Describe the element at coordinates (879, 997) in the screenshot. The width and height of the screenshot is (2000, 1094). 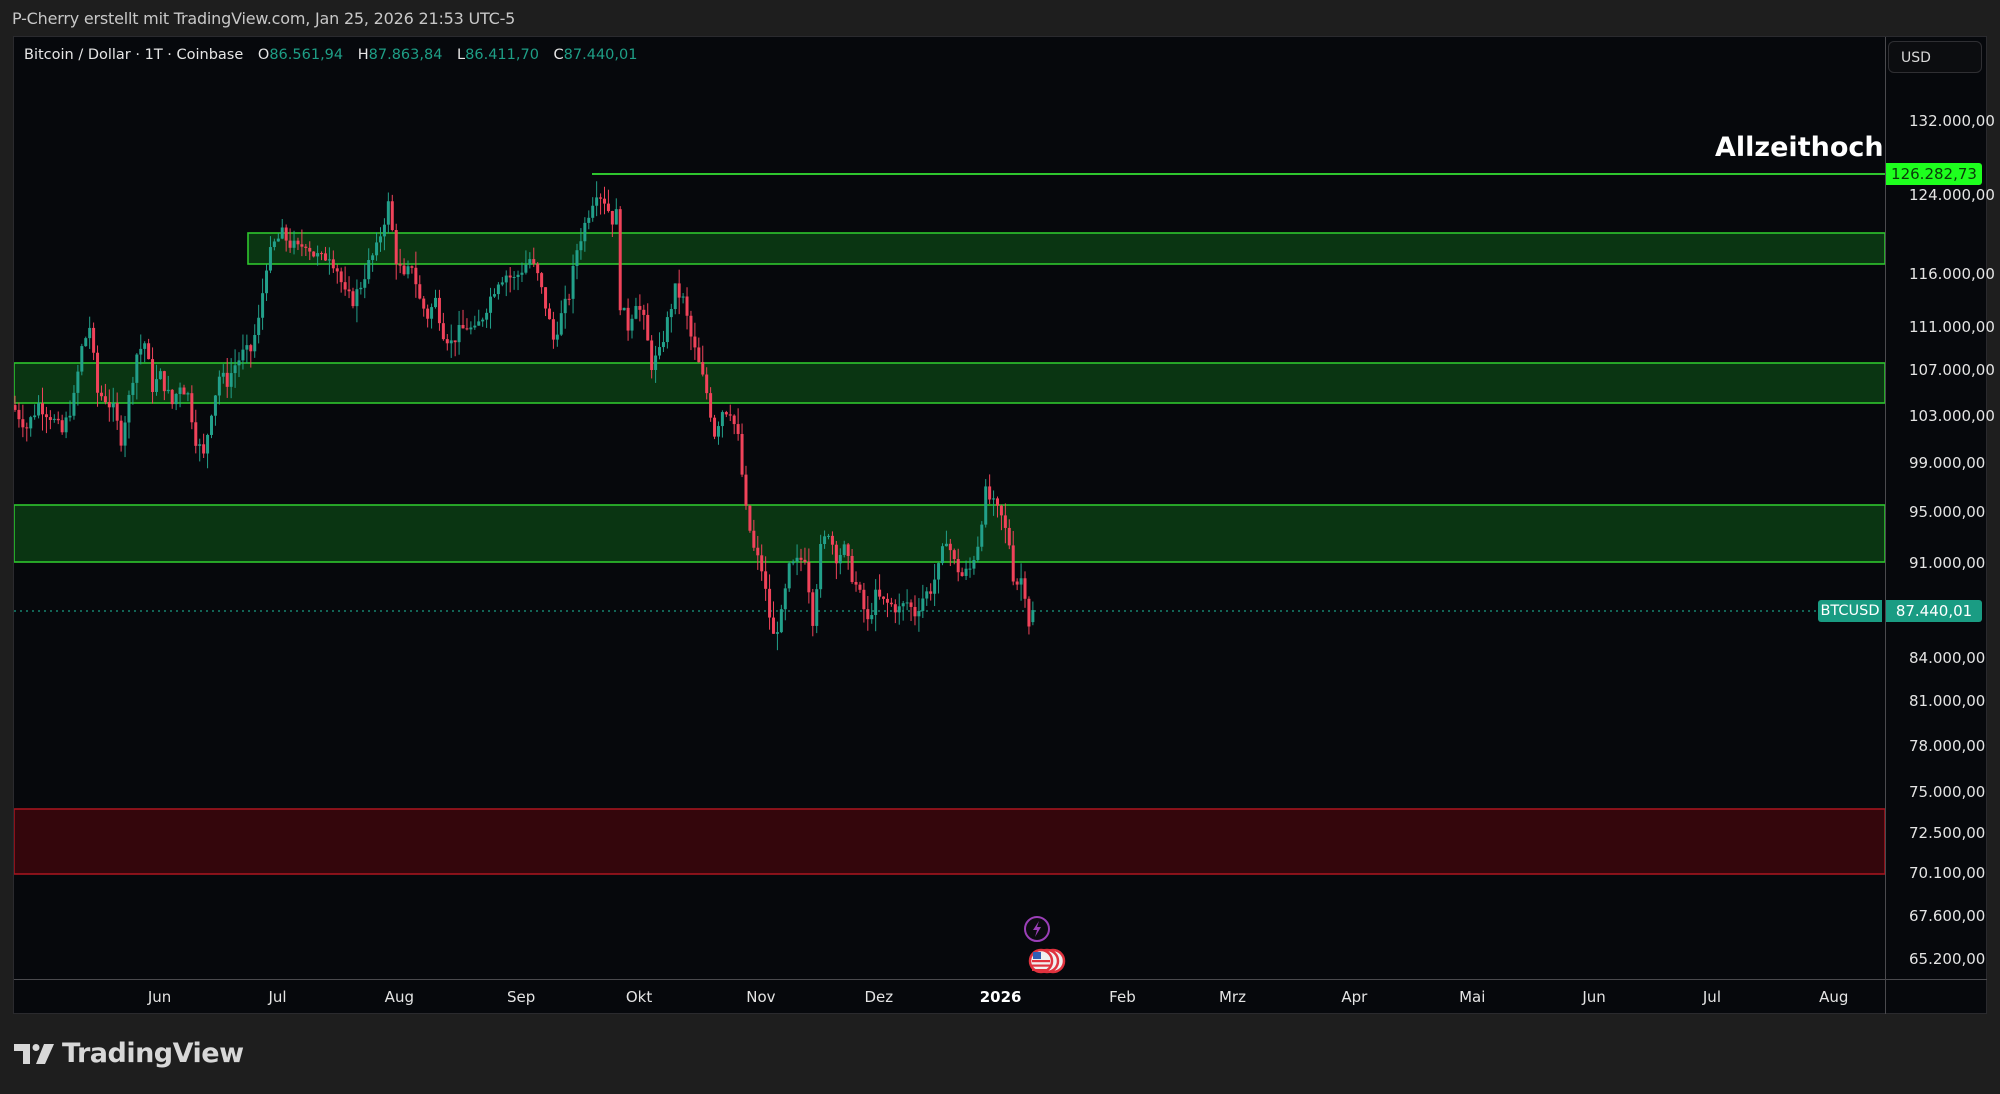
I see `time-tick: Dez` at that location.